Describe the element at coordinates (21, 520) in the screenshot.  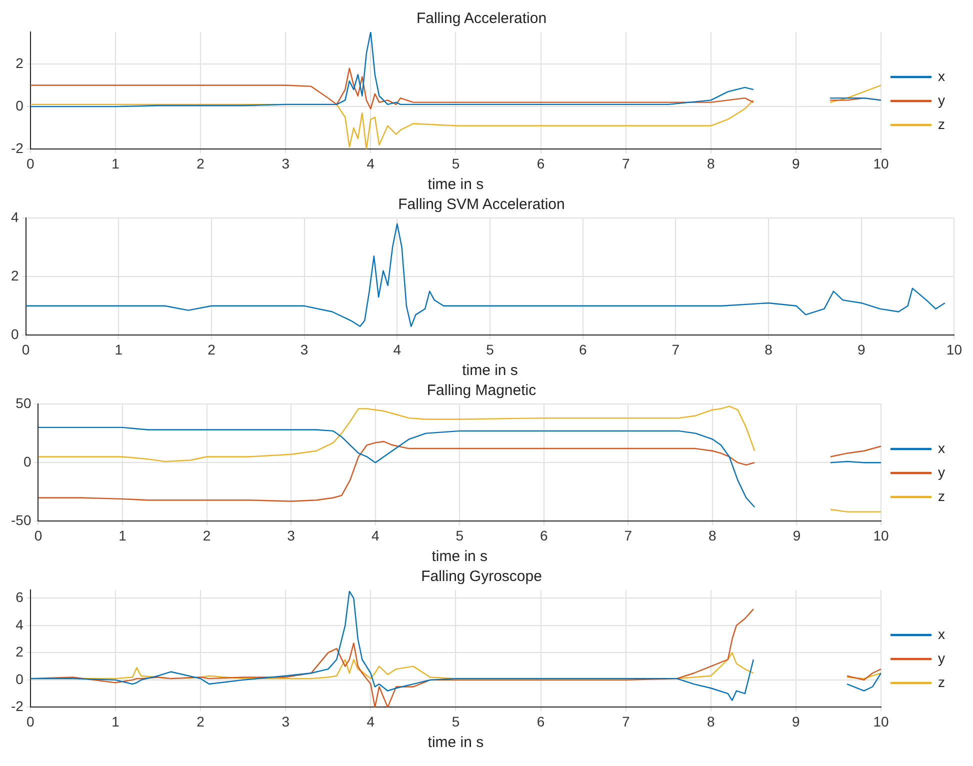
I see `y-tick-label: -50` at that location.